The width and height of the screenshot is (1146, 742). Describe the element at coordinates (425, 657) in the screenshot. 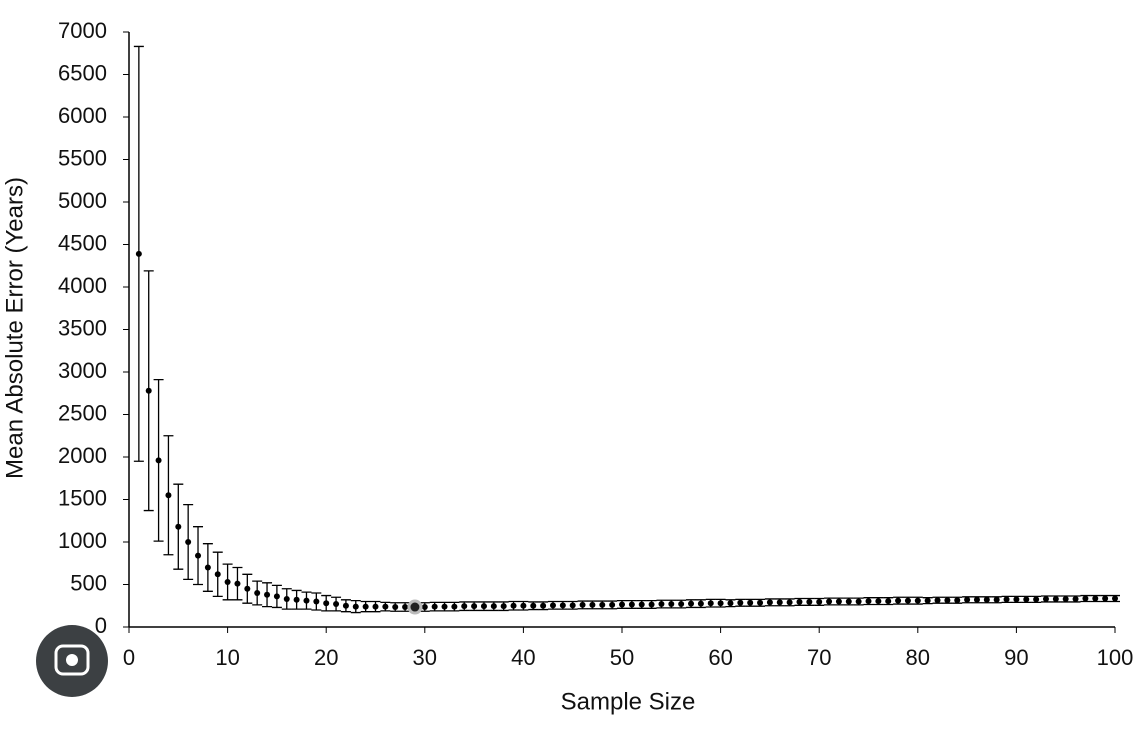

I see `x-tick-label: 30` at that location.